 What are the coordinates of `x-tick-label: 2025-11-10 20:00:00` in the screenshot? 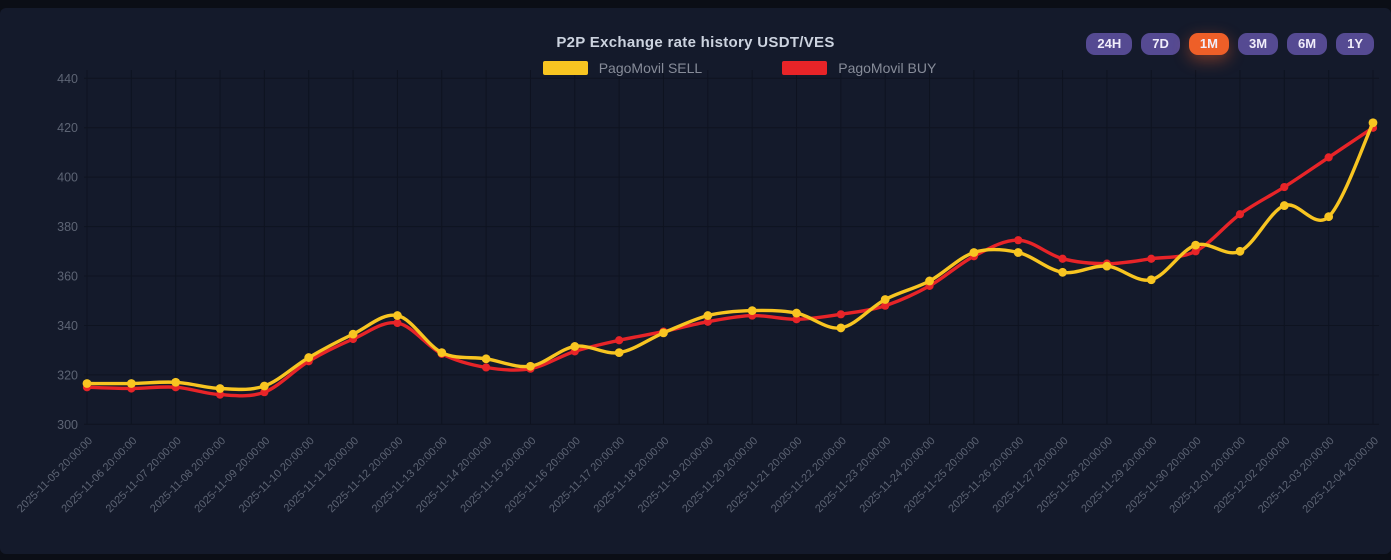 It's located at (277, 475).